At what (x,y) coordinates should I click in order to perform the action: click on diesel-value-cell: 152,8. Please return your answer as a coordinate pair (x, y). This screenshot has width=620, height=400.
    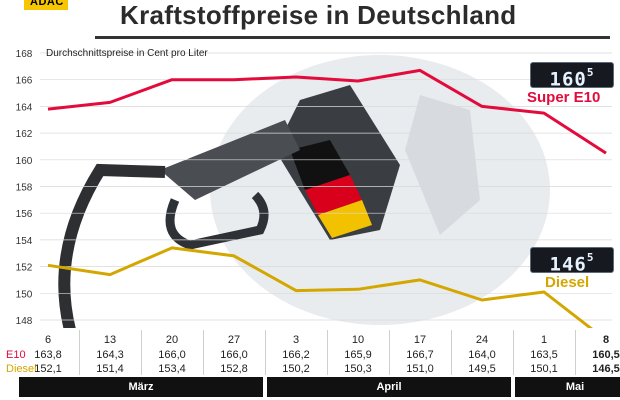
    Looking at the image, I should click on (234, 369).